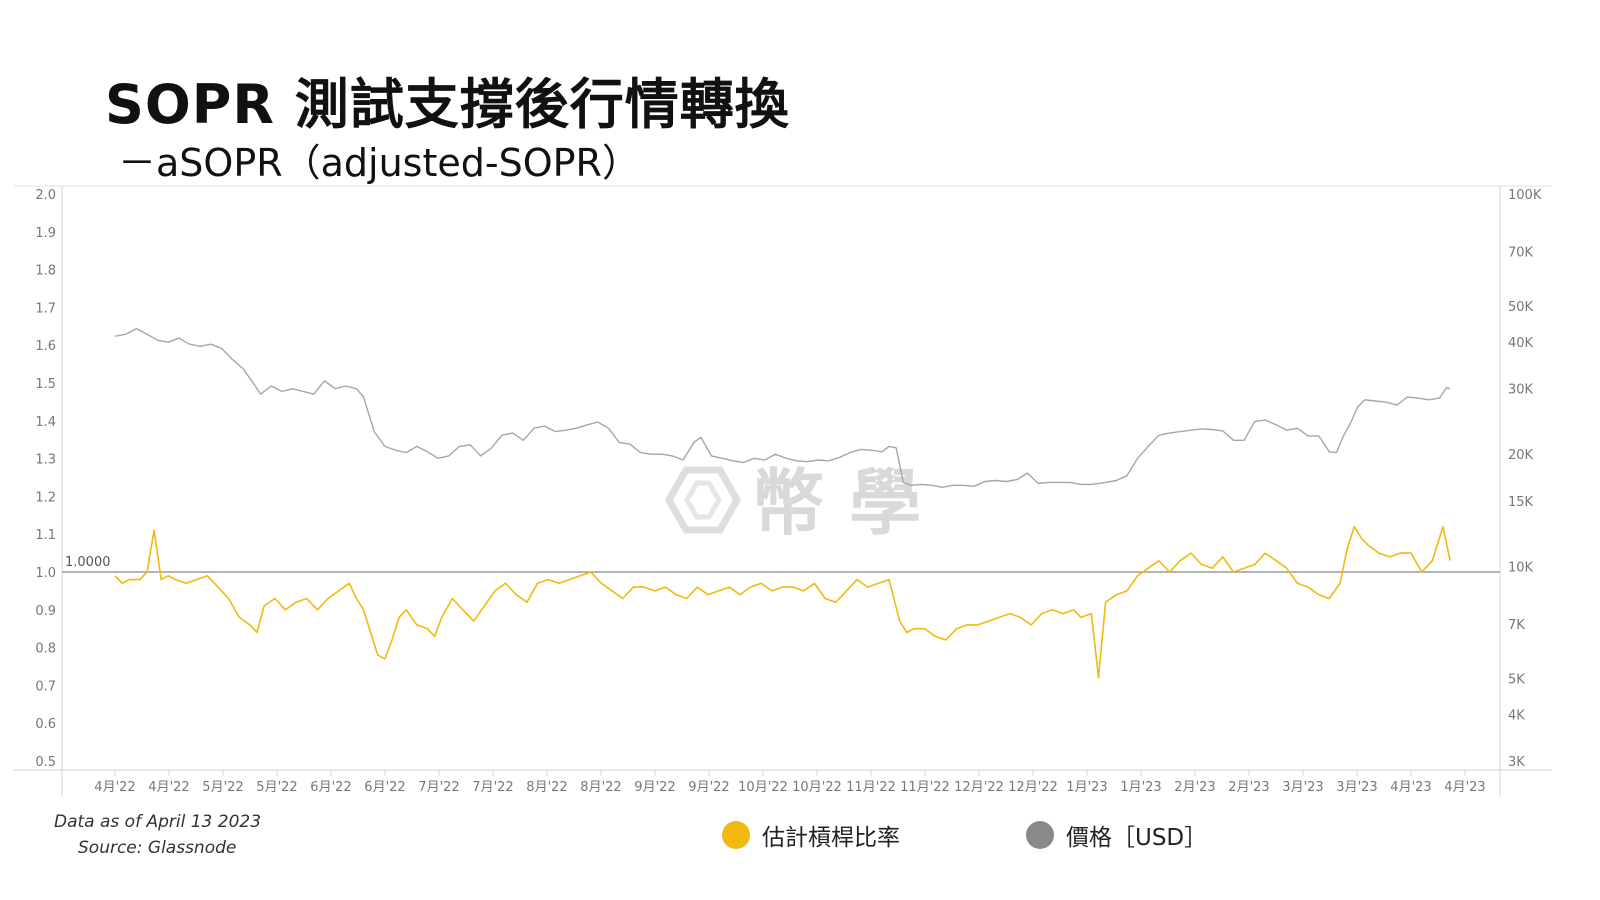 Image resolution: width=1600 pixels, height=900 pixels. I want to click on left-tick-label: 1.0, so click(45, 573).